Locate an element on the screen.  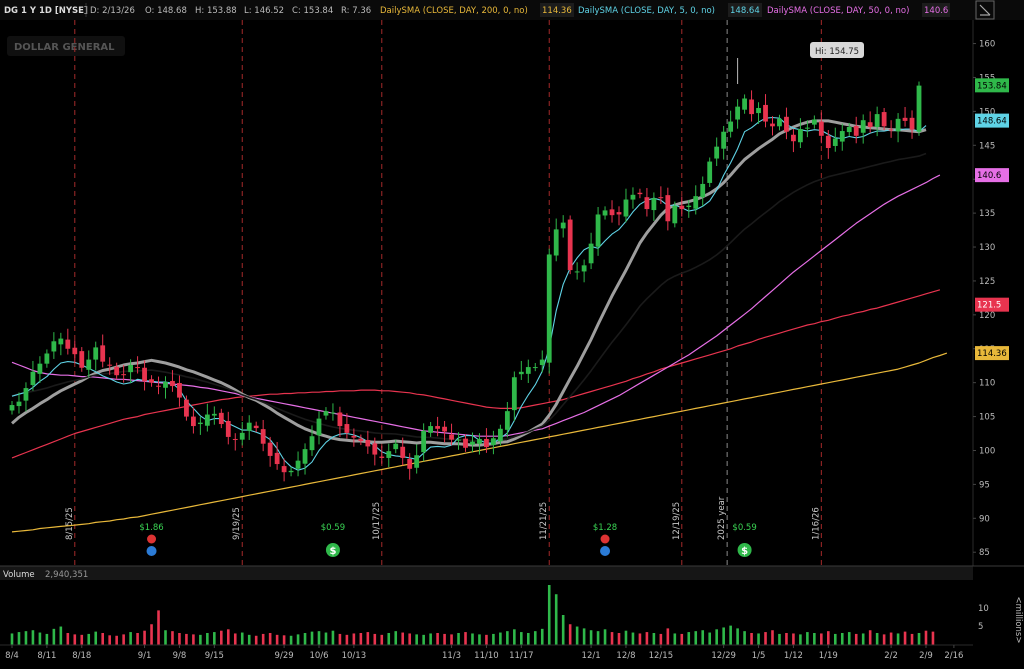
event-line-label: 1/16/26 is located at coordinates (816, 523).